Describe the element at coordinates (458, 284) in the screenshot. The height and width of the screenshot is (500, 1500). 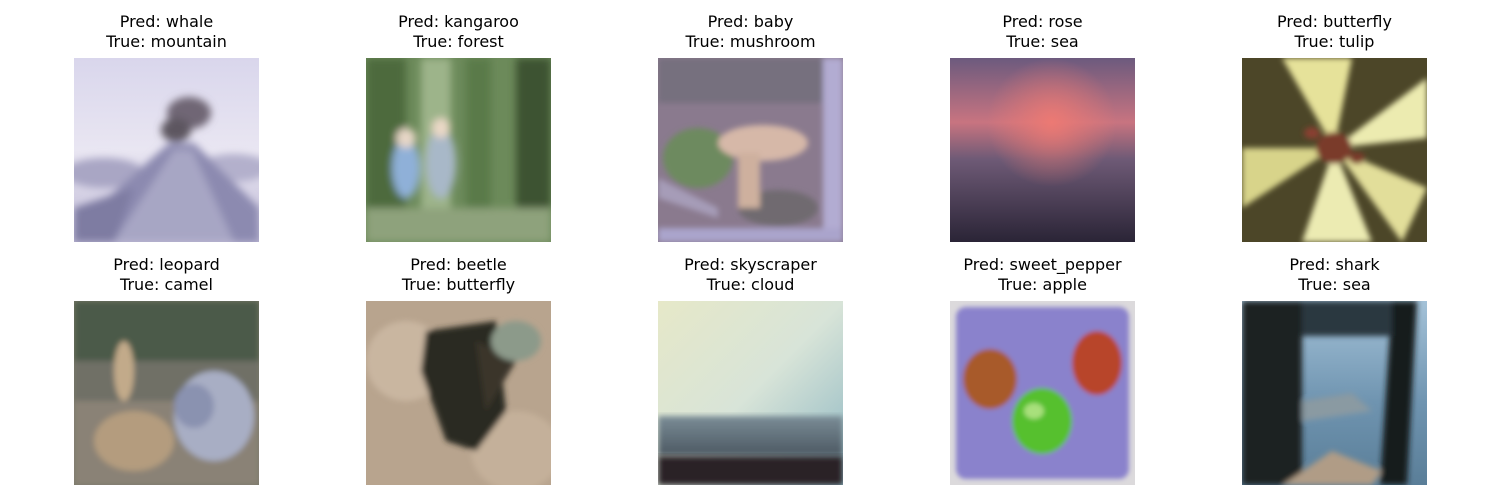
I see `true-label: True: butterfly` at that location.